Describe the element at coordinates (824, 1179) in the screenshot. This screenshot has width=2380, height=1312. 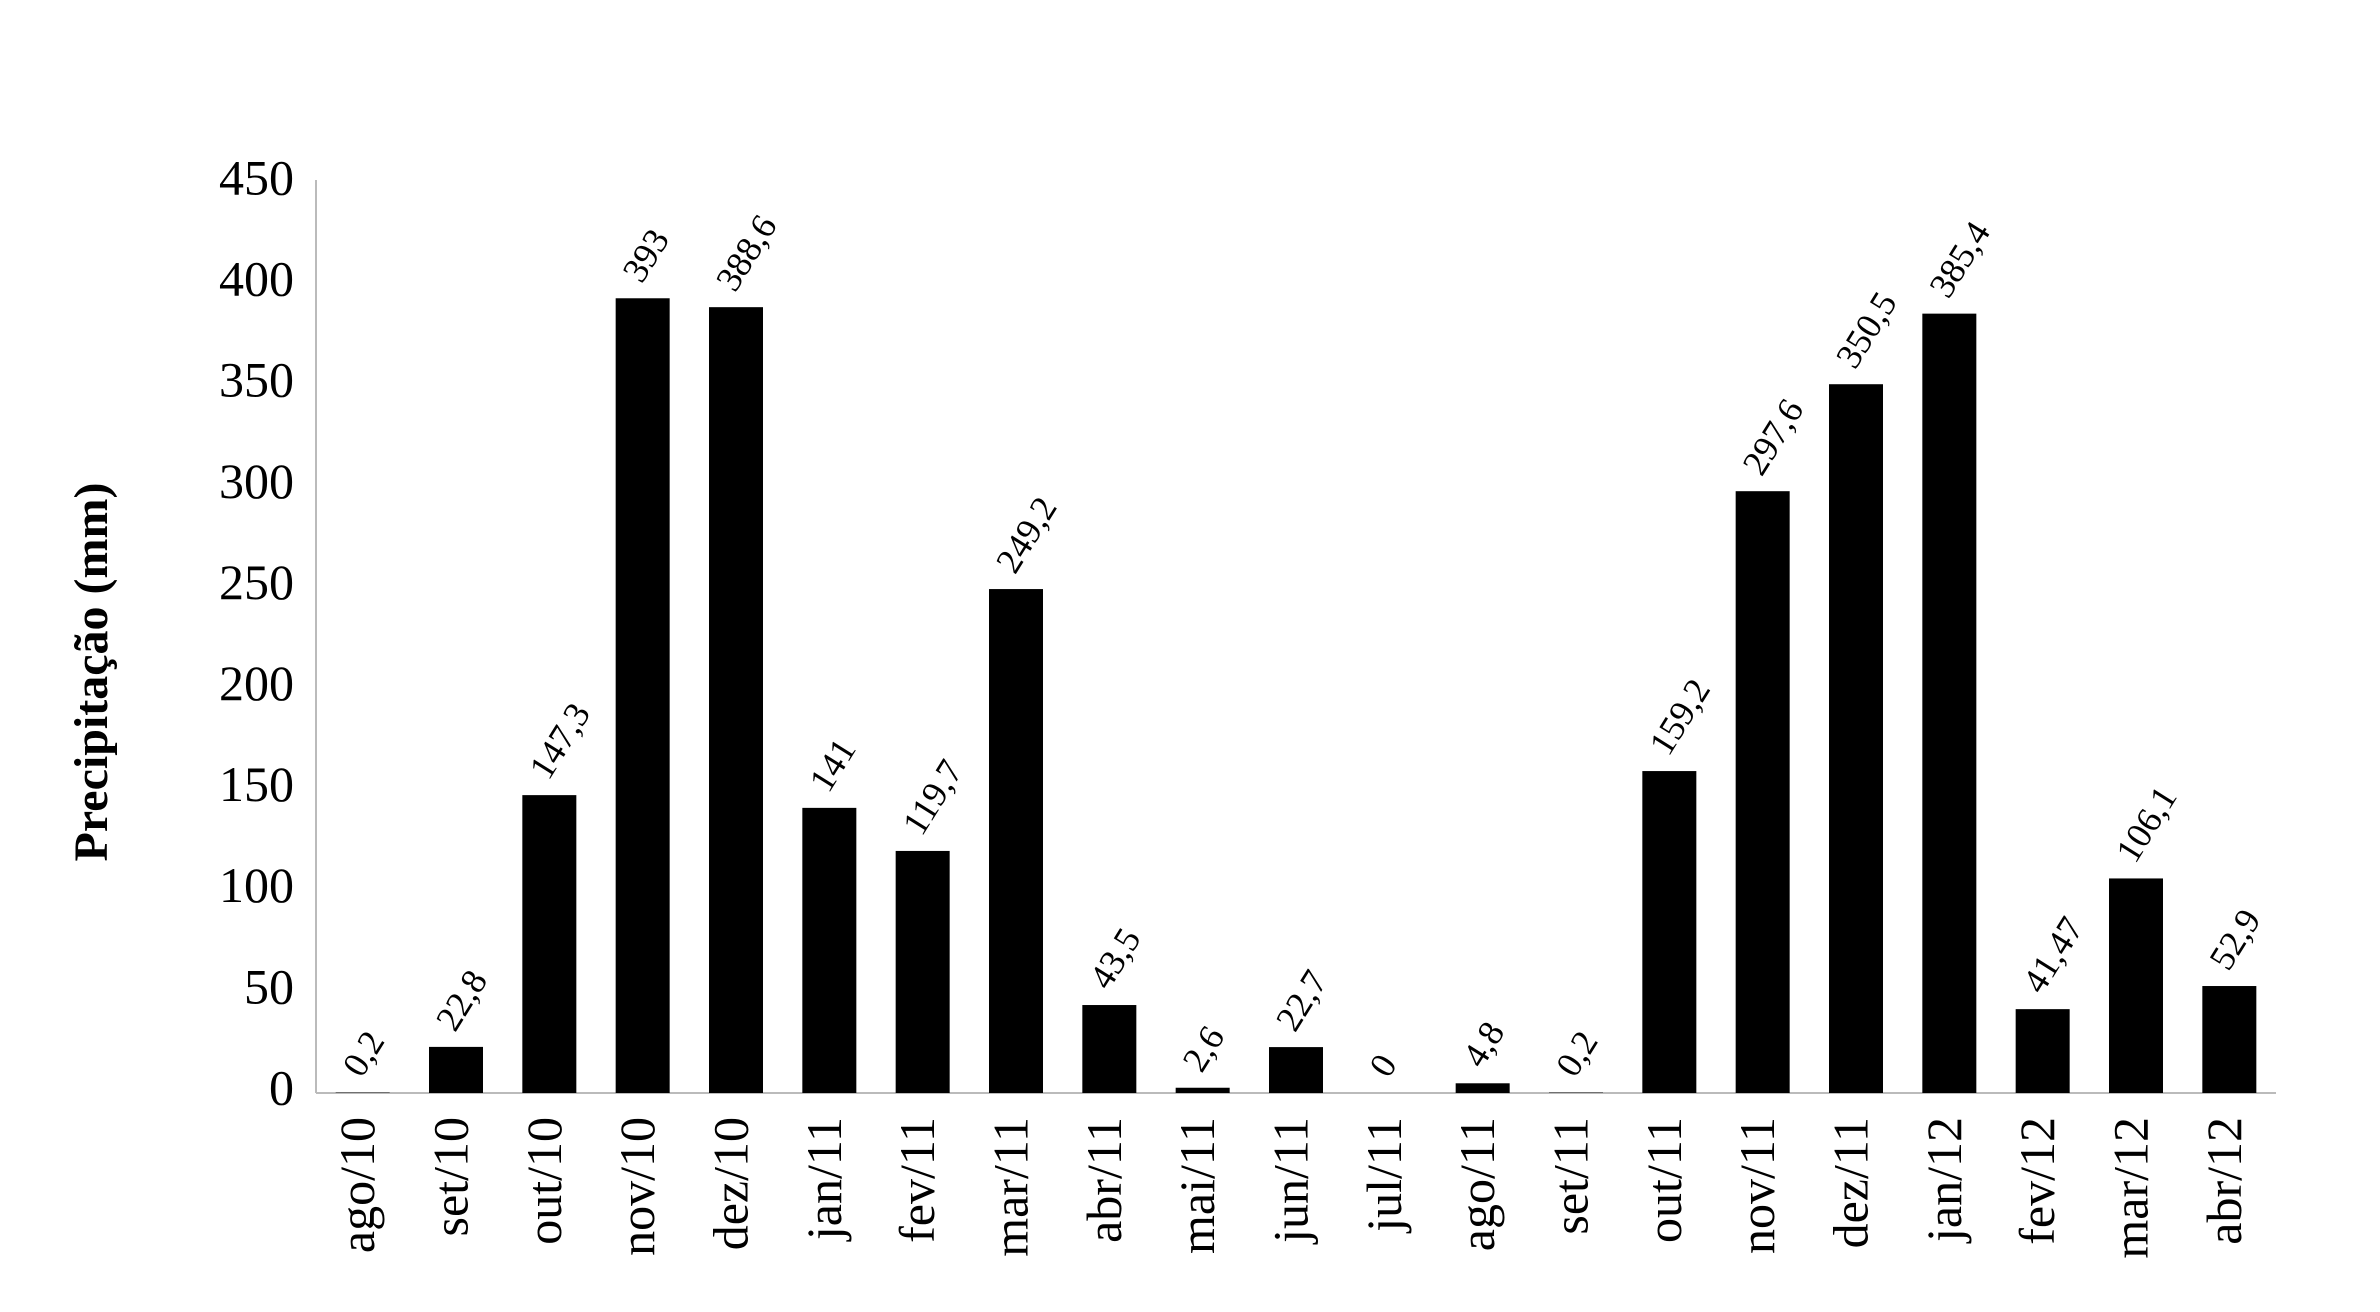
I see `x-tick-label: jan/11` at that location.